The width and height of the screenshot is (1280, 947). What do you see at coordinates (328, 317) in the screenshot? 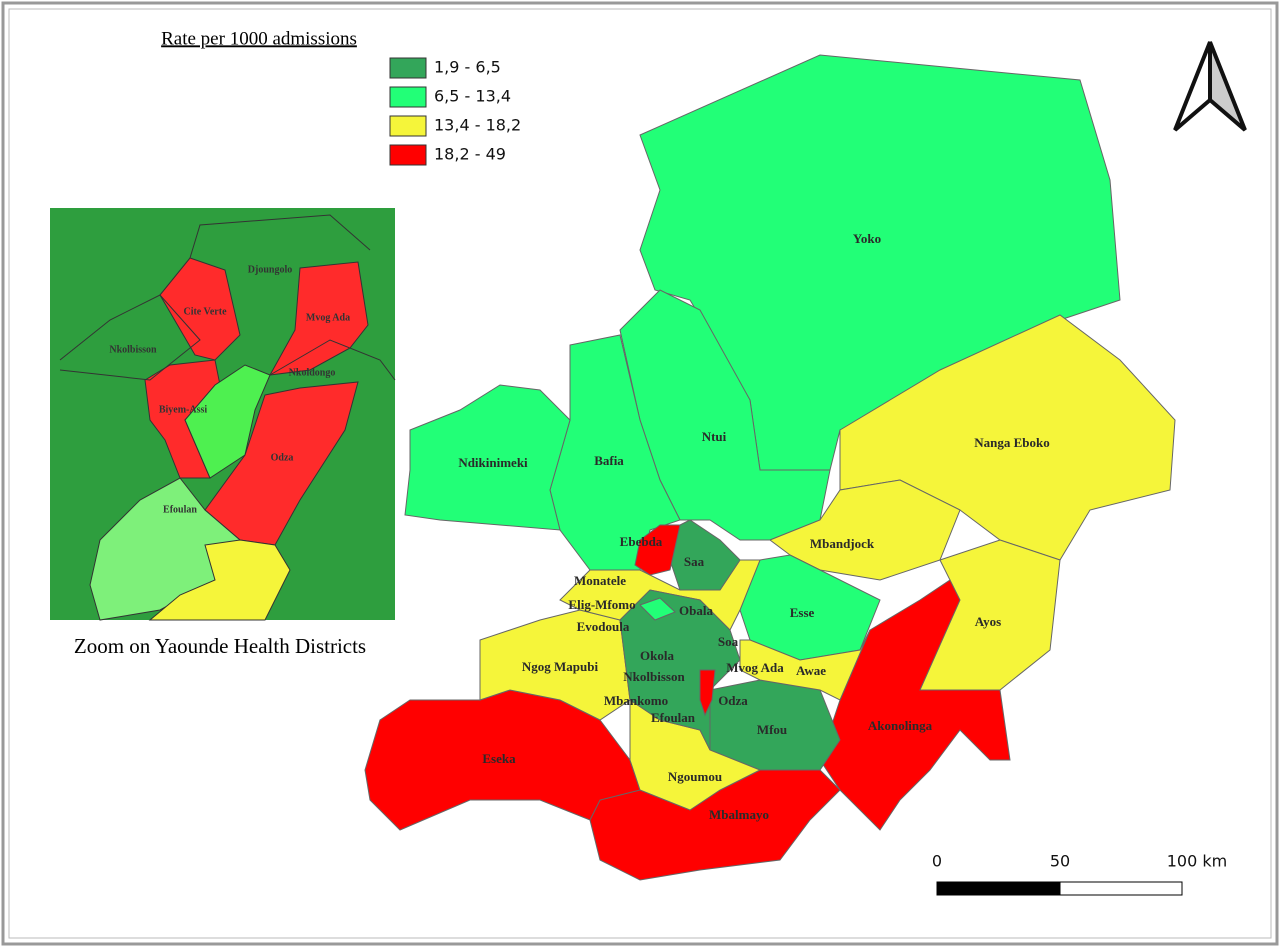
I see `inset-district-label: Mvog Ada` at bounding box center [328, 317].